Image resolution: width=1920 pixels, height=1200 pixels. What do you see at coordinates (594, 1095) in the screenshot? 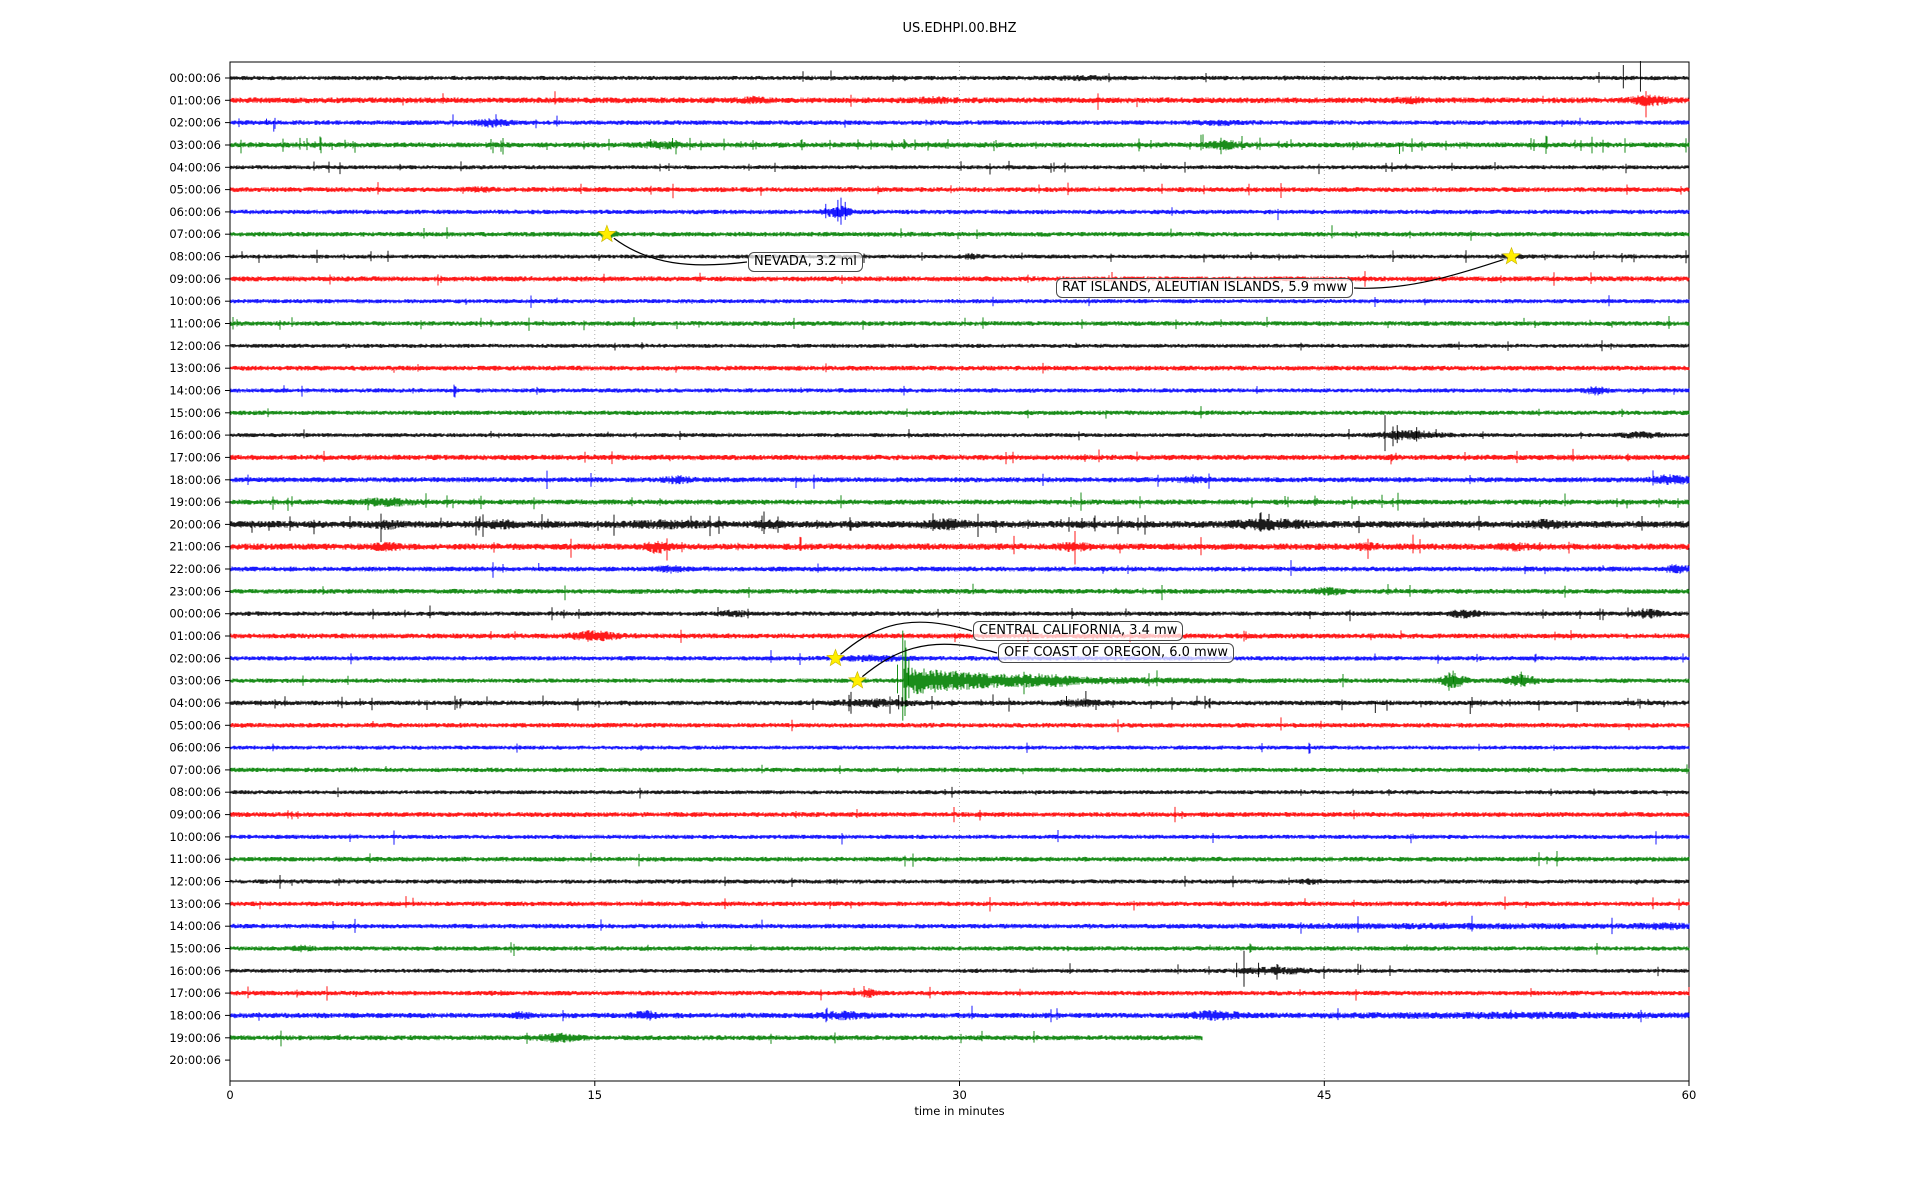
I see `x-tick-label: 15` at bounding box center [594, 1095].